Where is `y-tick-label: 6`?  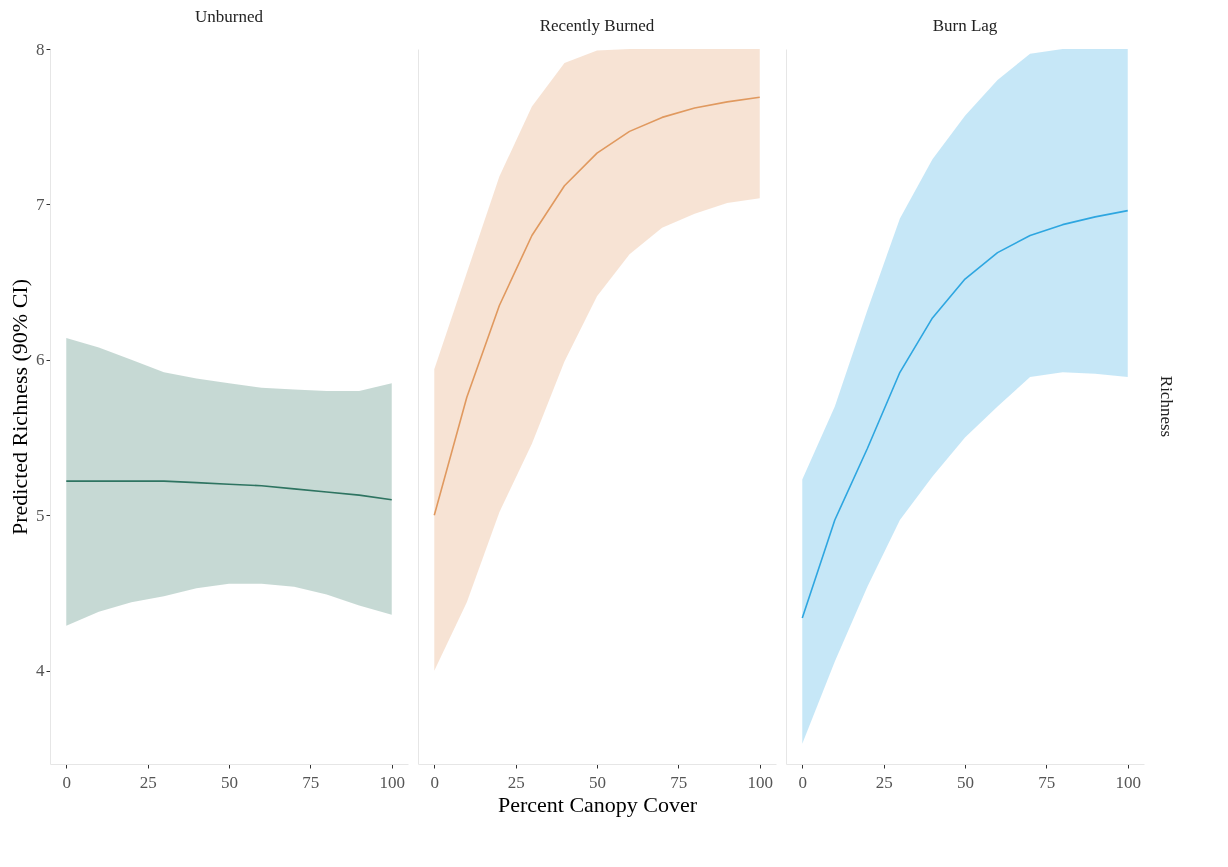
y-tick-label: 6 is located at coordinates (40, 360).